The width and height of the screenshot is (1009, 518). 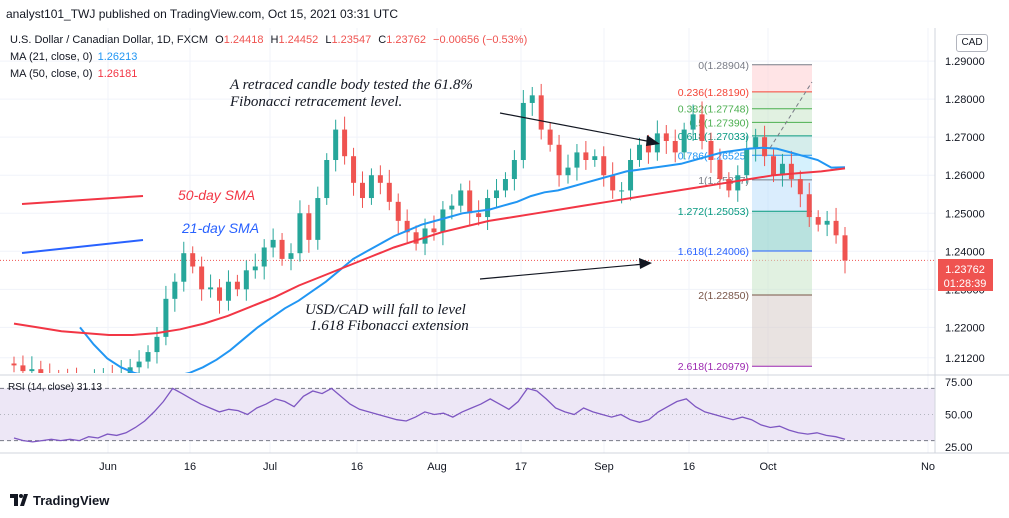 What do you see at coordinates (719, 123) in the screenshot?
I see `fib-level-label: 0.5(1.27390)` at bounding box center [719, 123].